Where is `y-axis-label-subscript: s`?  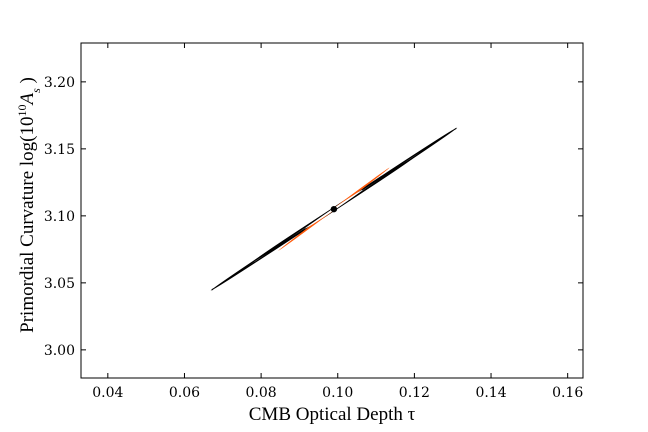 y-axis-label-subscript: s is located at coordinates (36, 90).